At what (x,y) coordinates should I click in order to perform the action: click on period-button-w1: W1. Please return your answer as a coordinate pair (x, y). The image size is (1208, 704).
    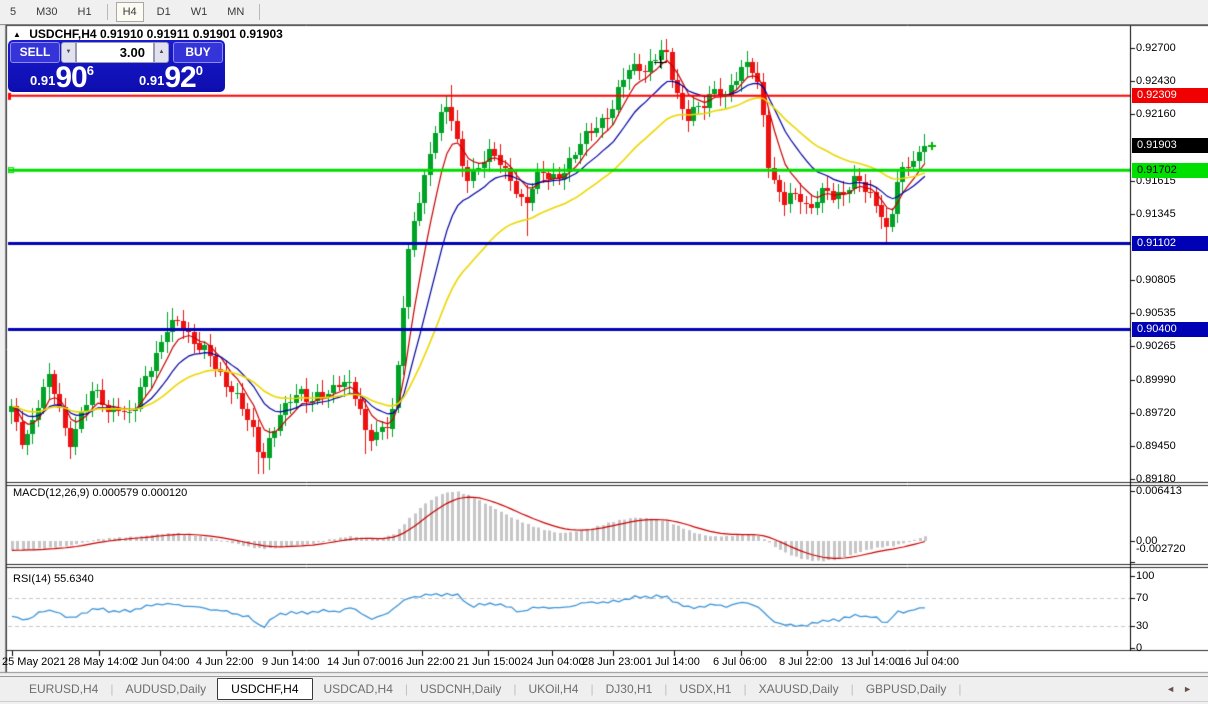
    Looking at the image, I should click on (199, 12).